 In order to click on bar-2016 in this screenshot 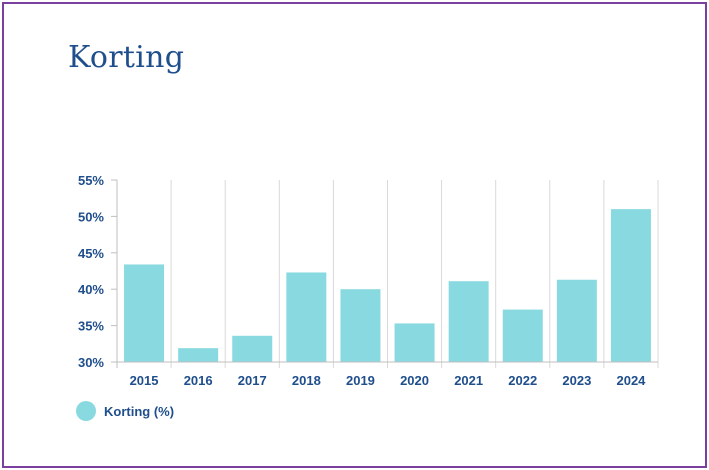, I will do `click(198, 355)`.